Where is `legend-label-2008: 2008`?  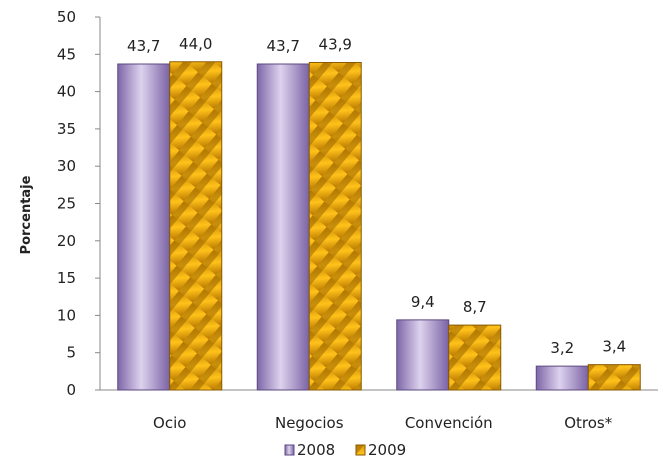 legend-label-2008: 2008 is located at coordinates (316, 450).